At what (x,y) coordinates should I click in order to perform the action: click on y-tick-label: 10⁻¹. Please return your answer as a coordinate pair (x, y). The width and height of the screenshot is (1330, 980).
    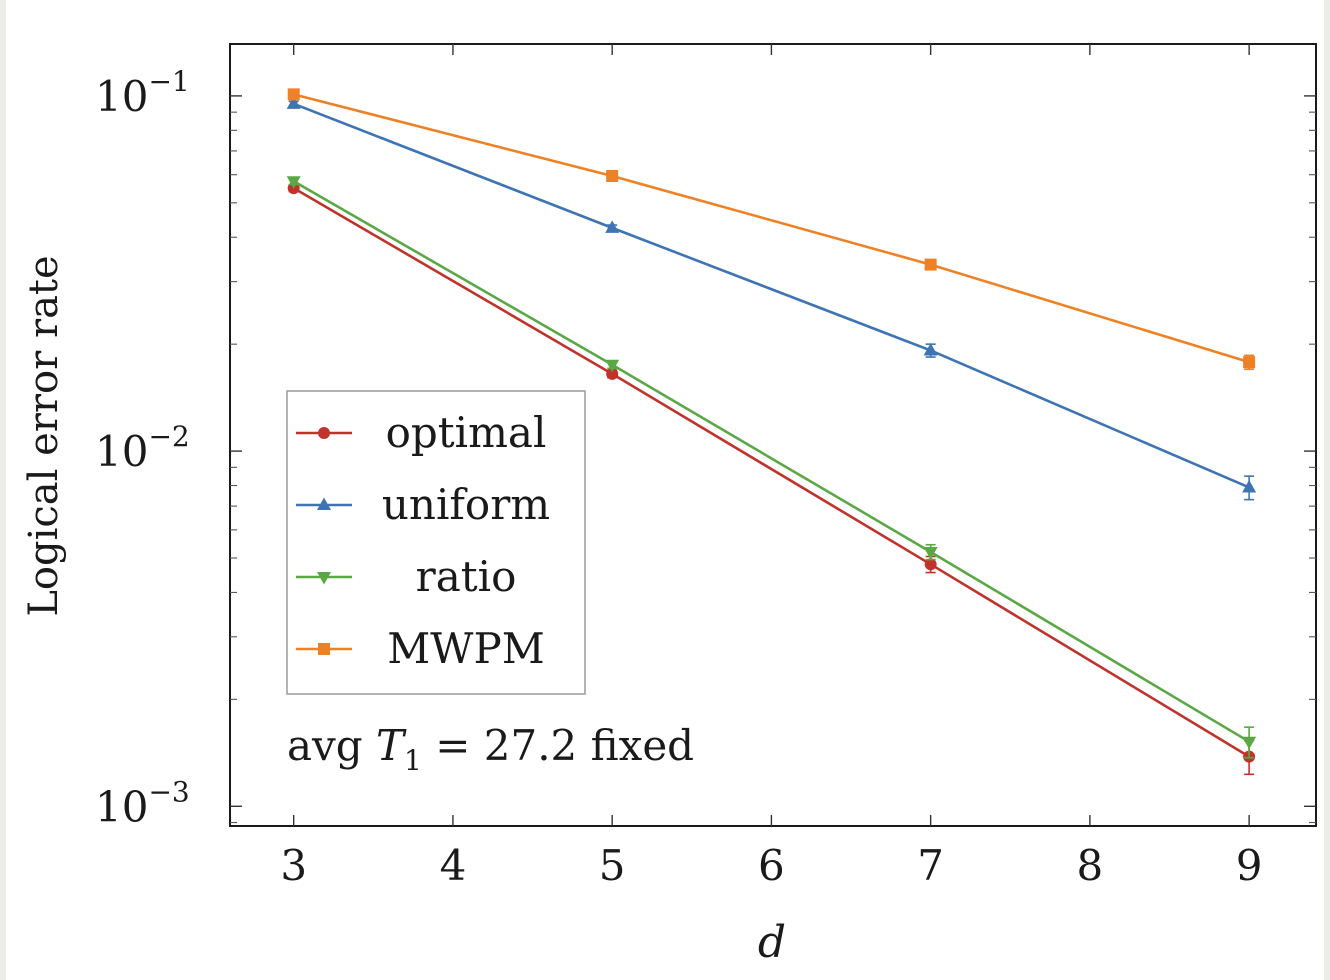
    Looking at the image, I should click on (142, 93).